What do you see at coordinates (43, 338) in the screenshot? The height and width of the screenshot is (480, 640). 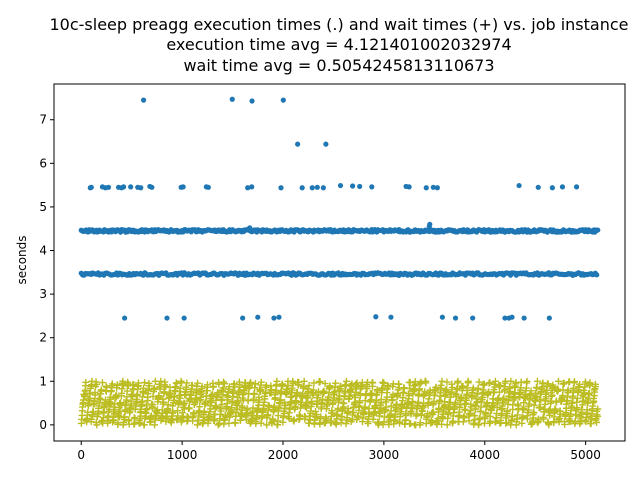 I see `y-tick-label: 2` at bounding box center [43, 338].